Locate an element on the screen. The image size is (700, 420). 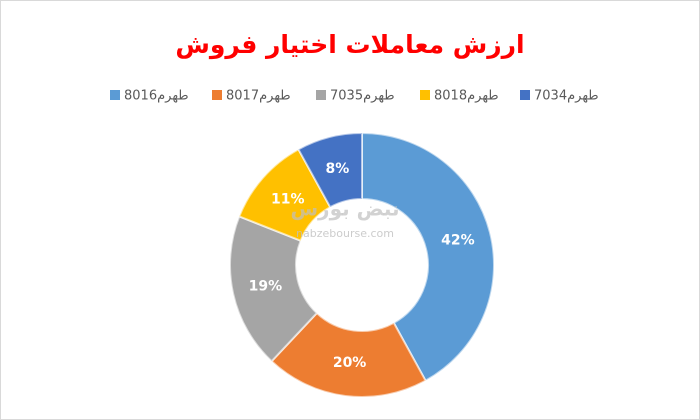
legend-label: طهرم8018 is located at coordinates (466, 96).